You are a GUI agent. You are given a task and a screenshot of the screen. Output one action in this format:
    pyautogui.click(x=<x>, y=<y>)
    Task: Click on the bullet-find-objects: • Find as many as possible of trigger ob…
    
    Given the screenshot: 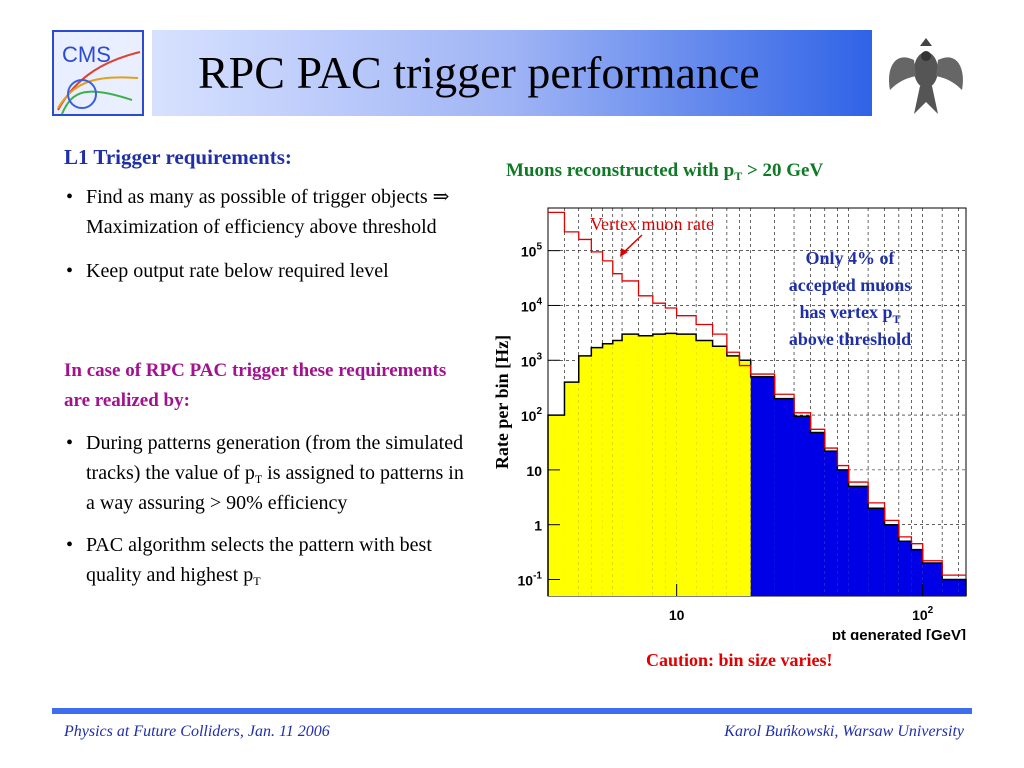 What is the action you would take?
    pyautogui.click(x=264, y=212)
    